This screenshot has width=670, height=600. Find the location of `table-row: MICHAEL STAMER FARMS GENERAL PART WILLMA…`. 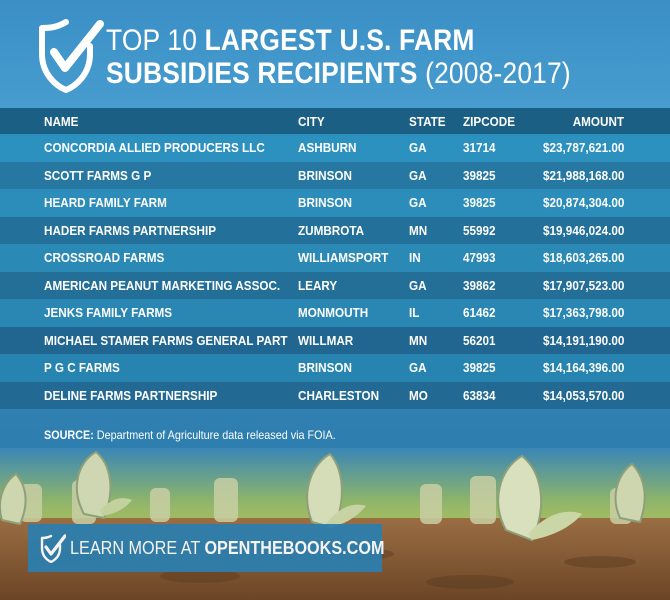

table-row: MICHAEL STAMER FARMS GENERAL PART WILLMA… is located at coordinates (335, 340).